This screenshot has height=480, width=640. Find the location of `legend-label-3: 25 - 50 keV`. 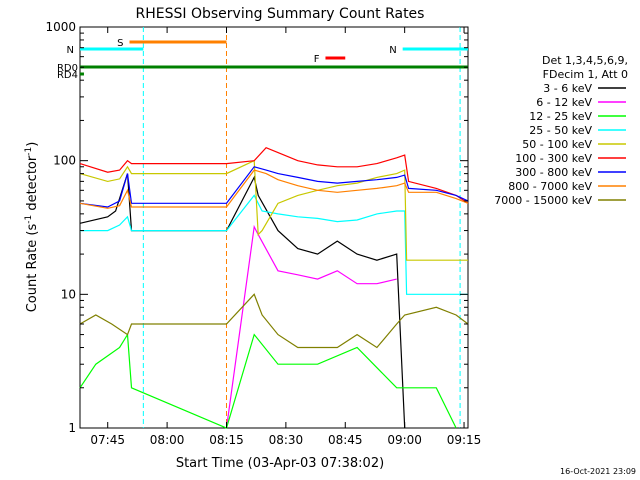

legend-label-3: 25 - 50 keV is located at coordinates (560, 130).